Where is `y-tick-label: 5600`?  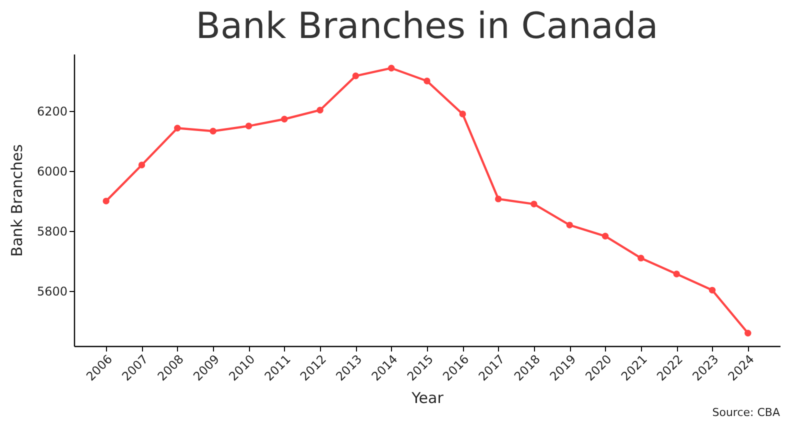 y-tick-label: 5600 is located at coordinates (52, 291).